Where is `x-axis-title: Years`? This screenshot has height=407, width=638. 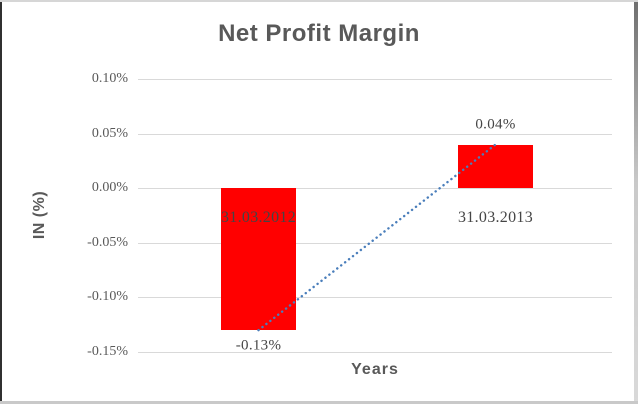
x-axis-title: Years is located at coordinates (375, 369).